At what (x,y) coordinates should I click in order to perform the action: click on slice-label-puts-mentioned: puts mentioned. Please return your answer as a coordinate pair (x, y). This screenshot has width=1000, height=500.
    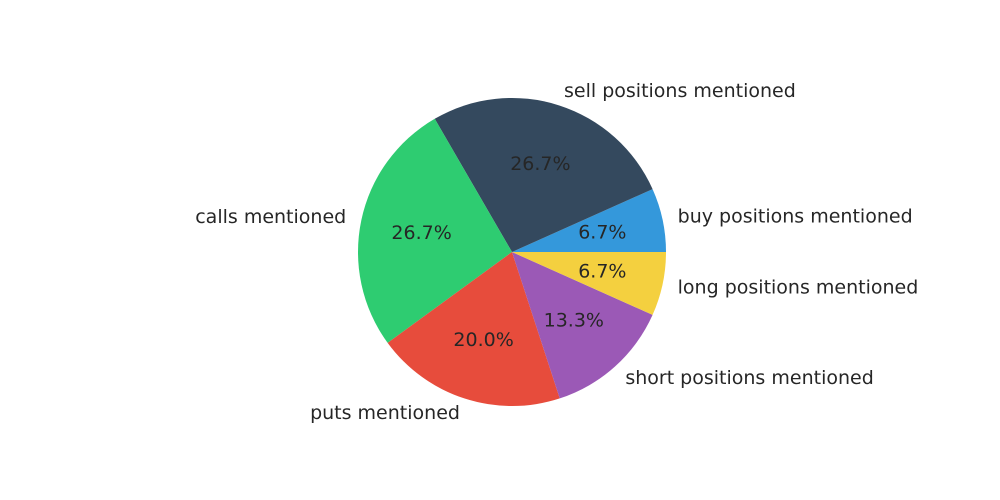
    Looking at the image, I should click on (385, 413).